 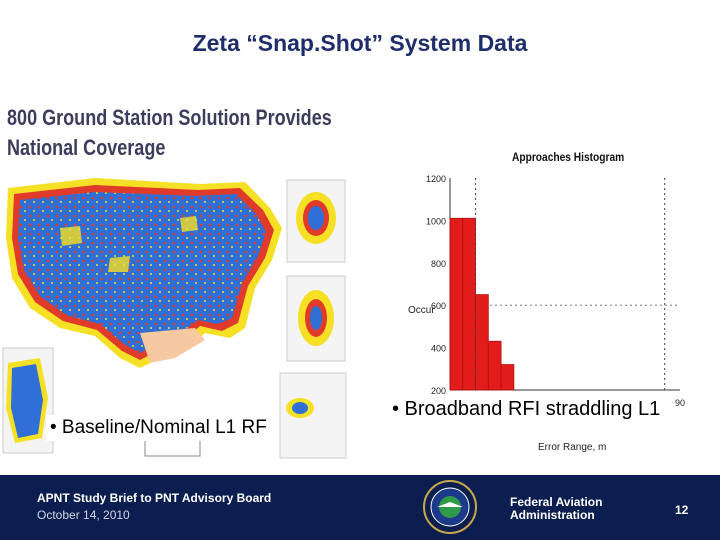 I want to click on inset-puerto-rico, so click(x=316, y=318).